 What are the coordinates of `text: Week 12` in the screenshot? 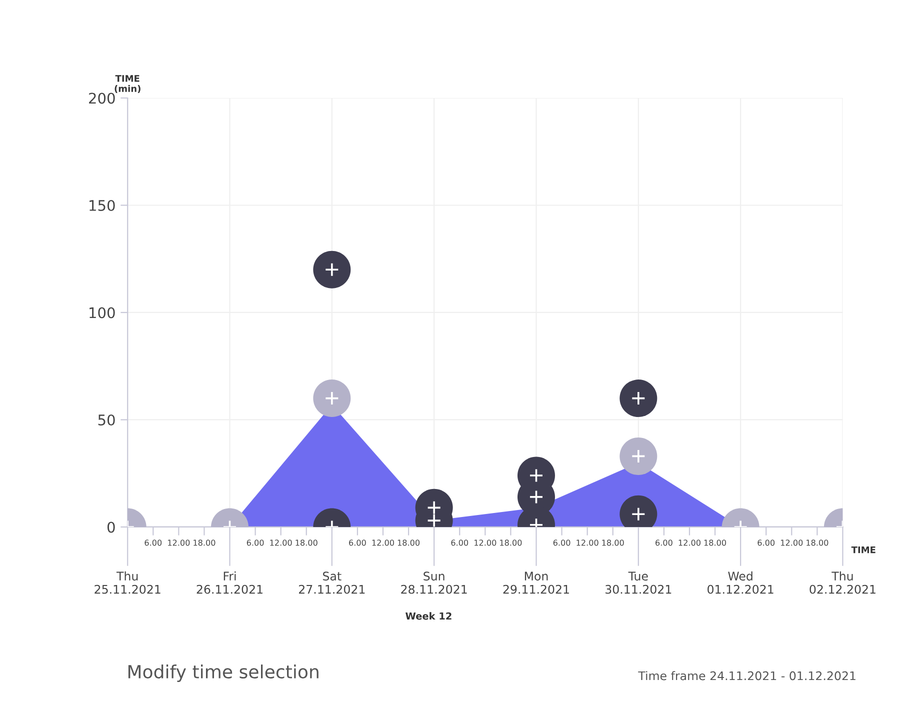 It's located at (429, 616).